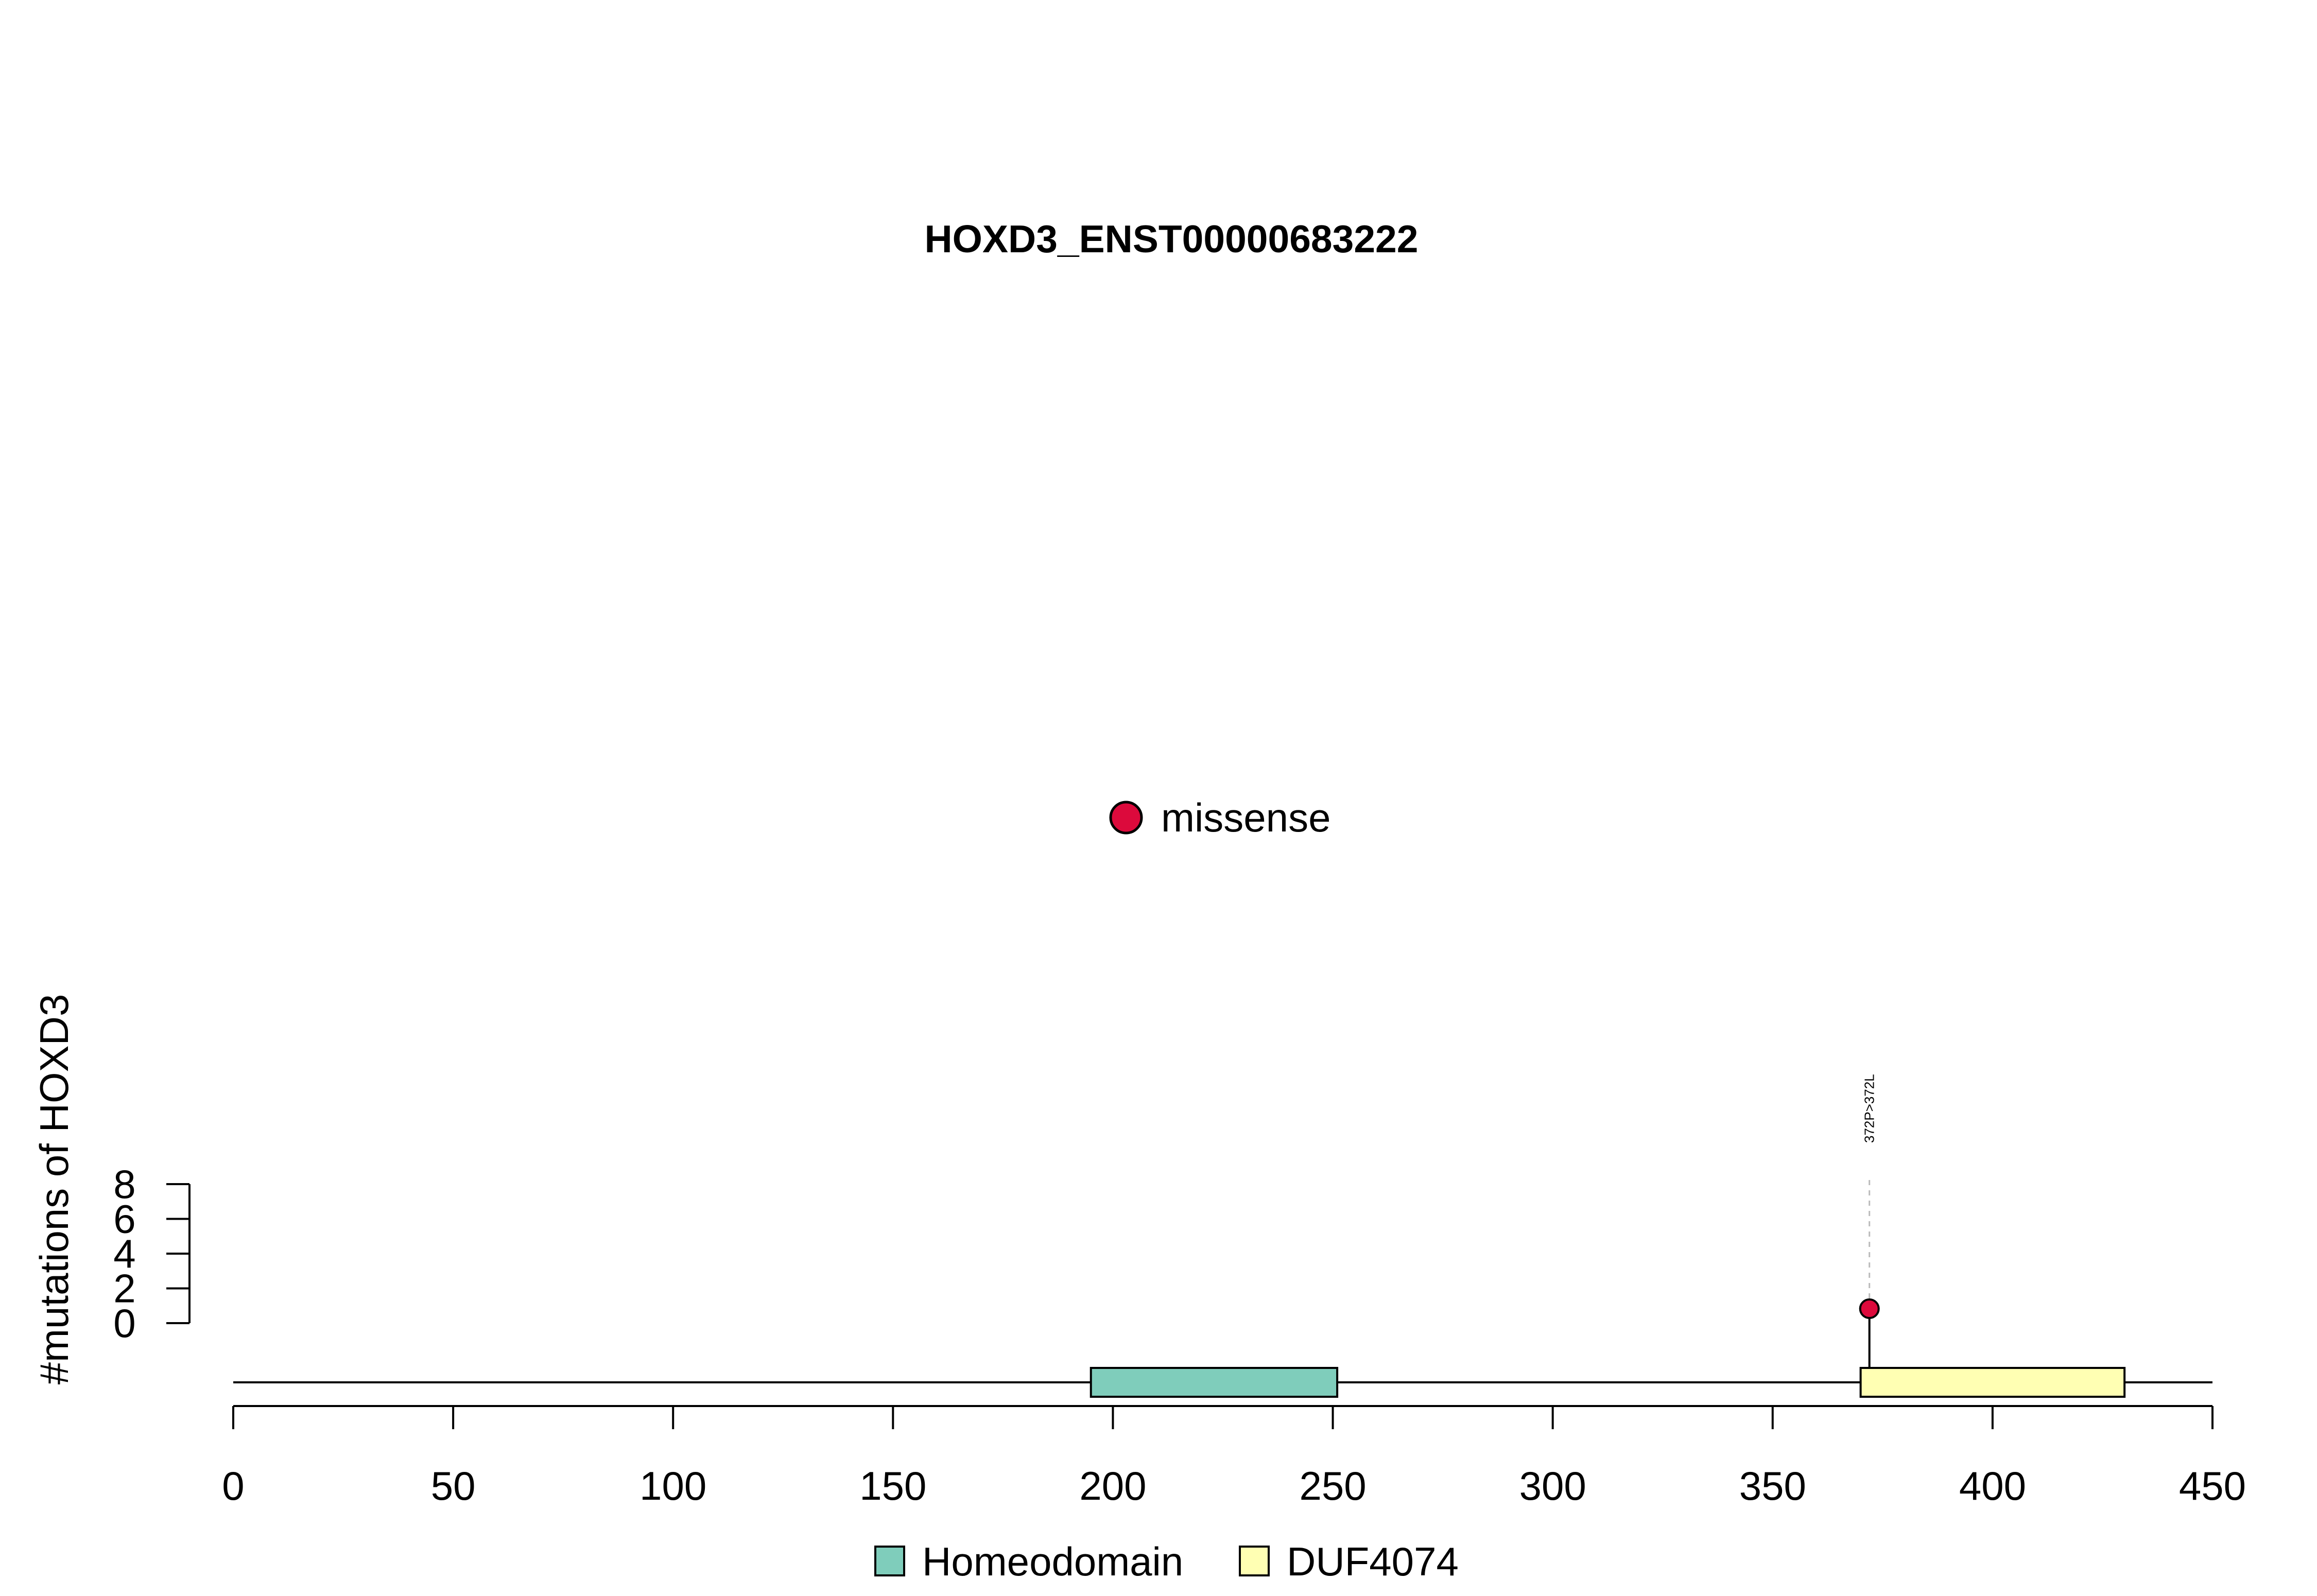 Image resolution: width=2317 pixels, height=1596 pixels. Describe the element at coordinates (892, 1486) in the screenshot. I see `x-tick-label-150: 150` at that location.